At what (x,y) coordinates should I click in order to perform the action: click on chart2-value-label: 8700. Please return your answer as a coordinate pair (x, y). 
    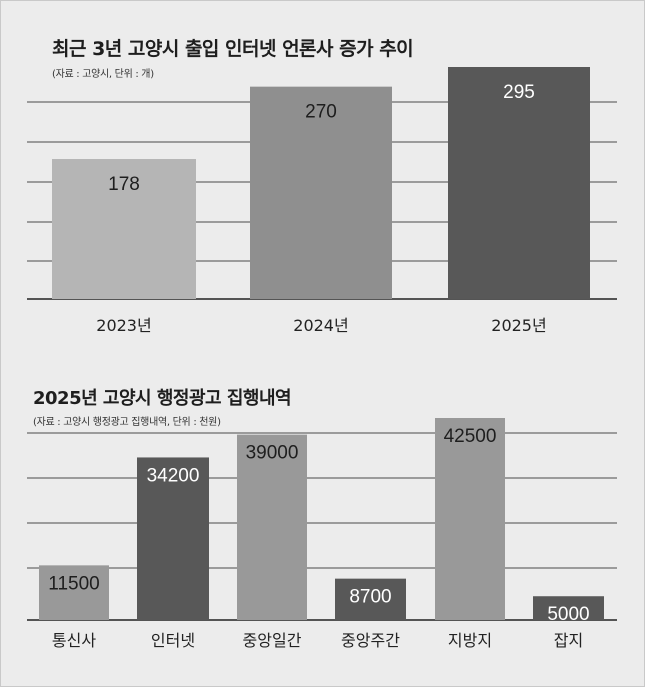
    Looking at the image, I should click on (370, 597).